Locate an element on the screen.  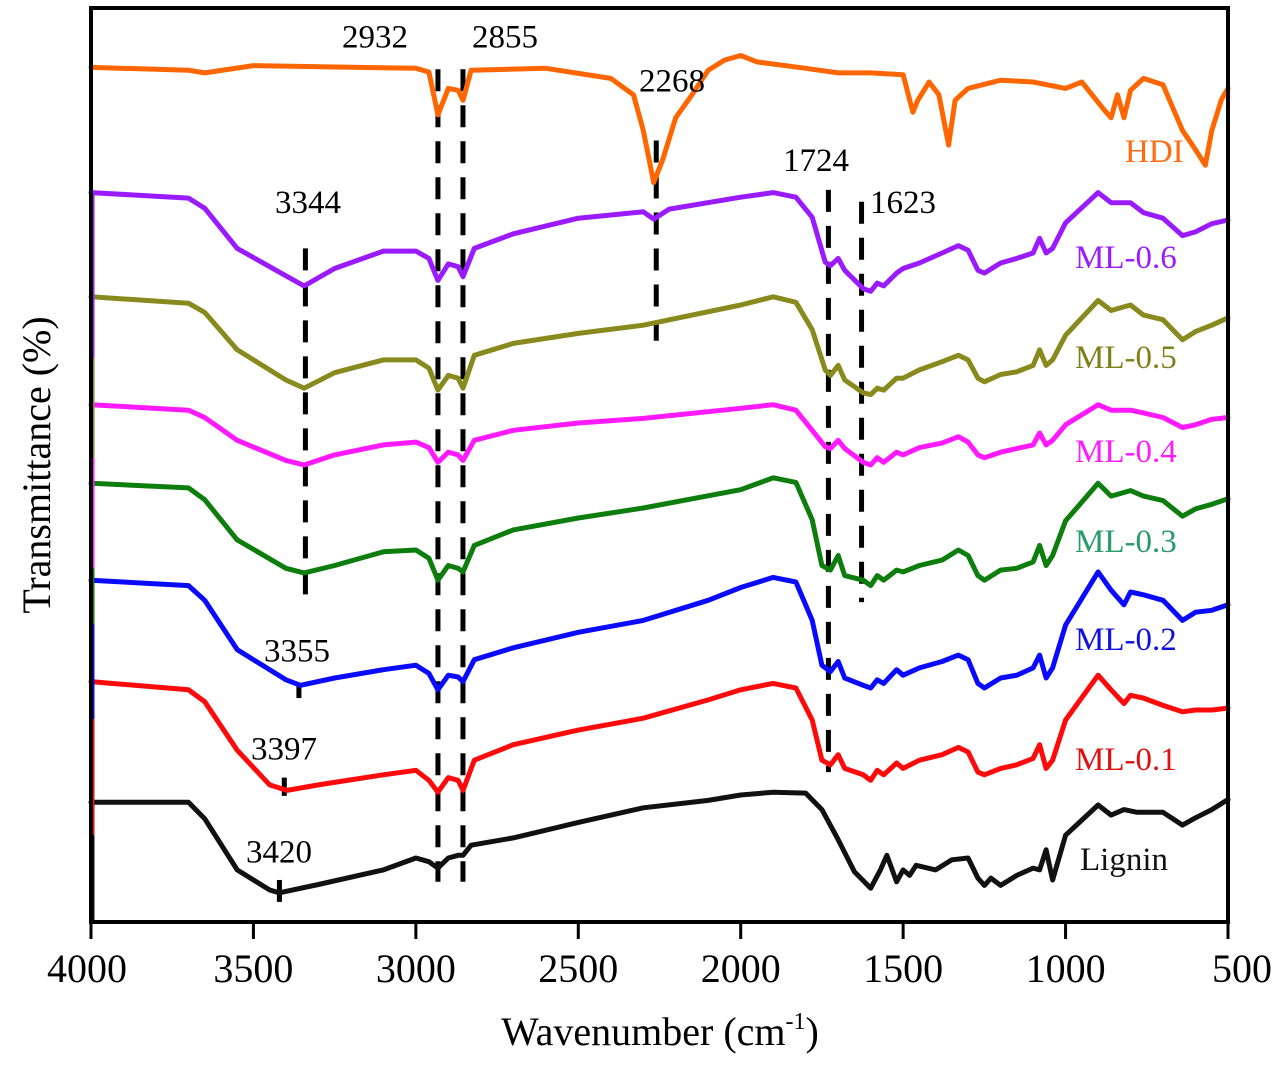
peak-label-3420: 3420 is located at coordinates (279, 853).